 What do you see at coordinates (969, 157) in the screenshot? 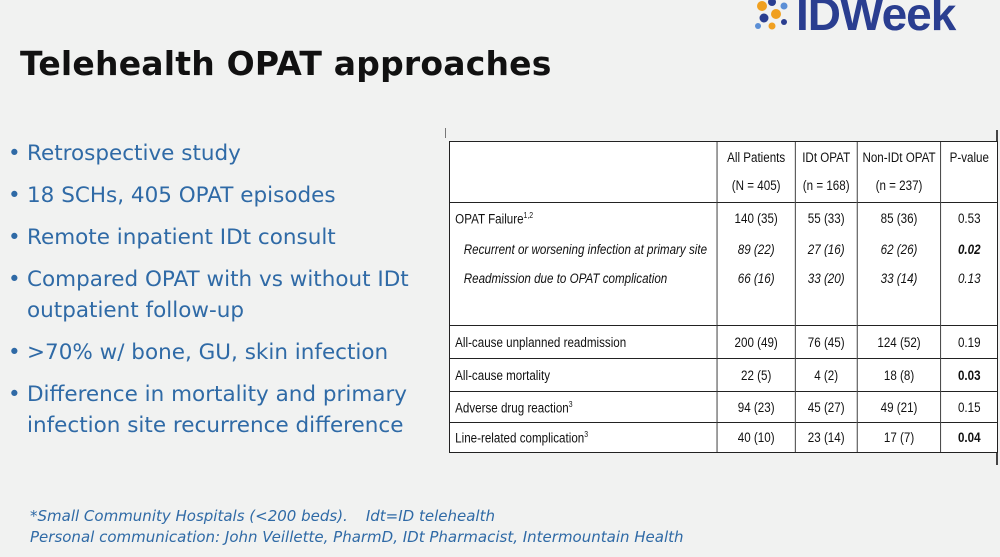
I see `header-line: P-value` at bounding box center [969, 157].